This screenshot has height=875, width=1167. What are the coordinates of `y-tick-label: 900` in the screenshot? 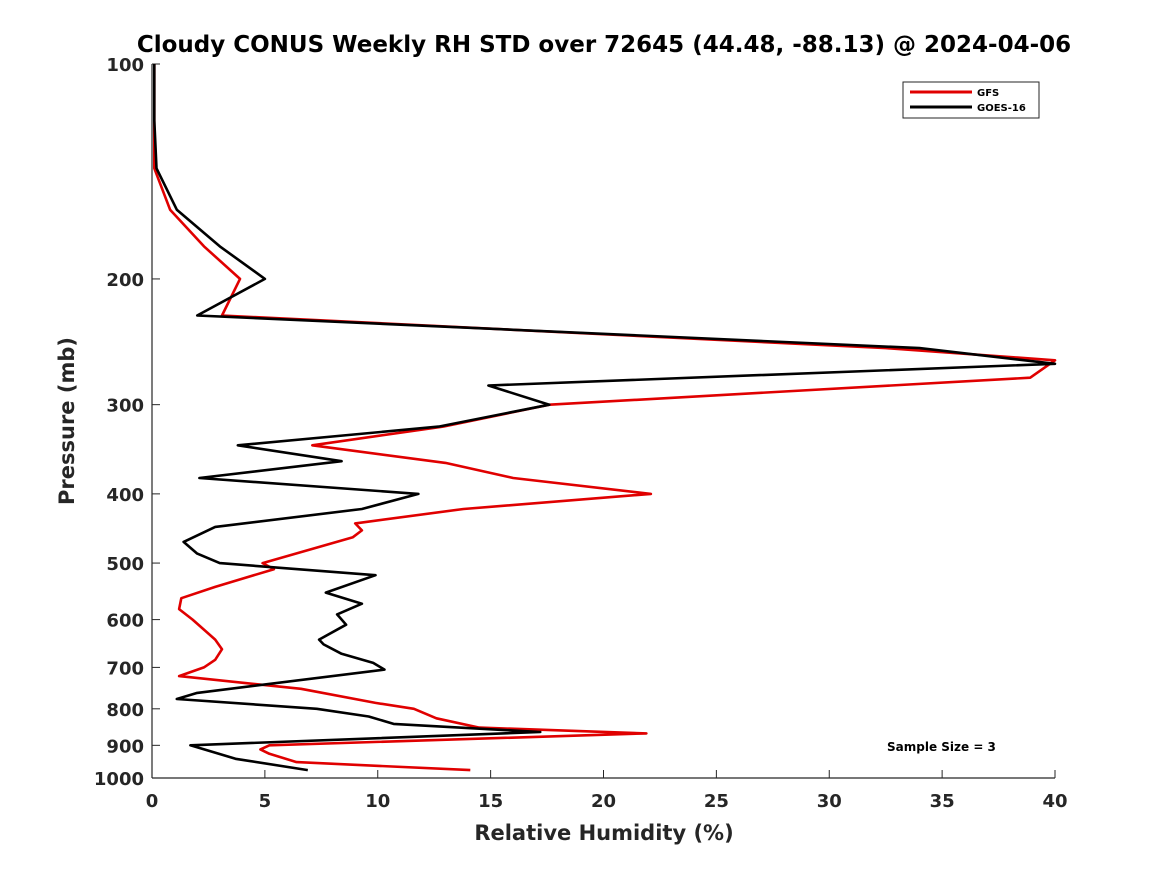 It's located at (125, 746).